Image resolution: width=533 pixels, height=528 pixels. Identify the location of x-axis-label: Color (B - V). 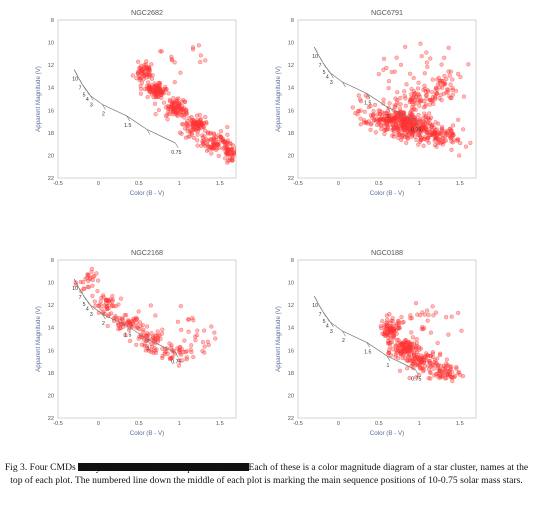
(147, 193).